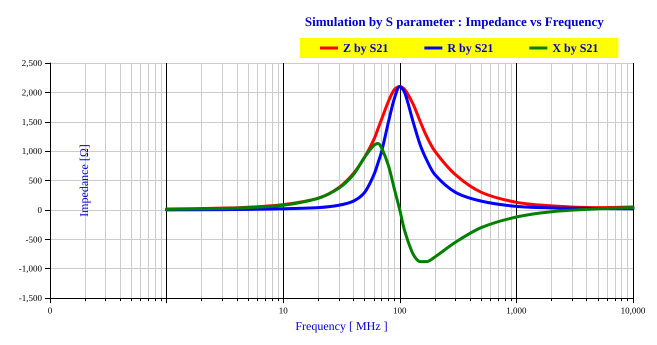 This screenshot has height=345, width=657. What do you see at coordinates (50, 311) in the screenshot?
I see `x-tick-label: 0` at bounding box center [50, 311].